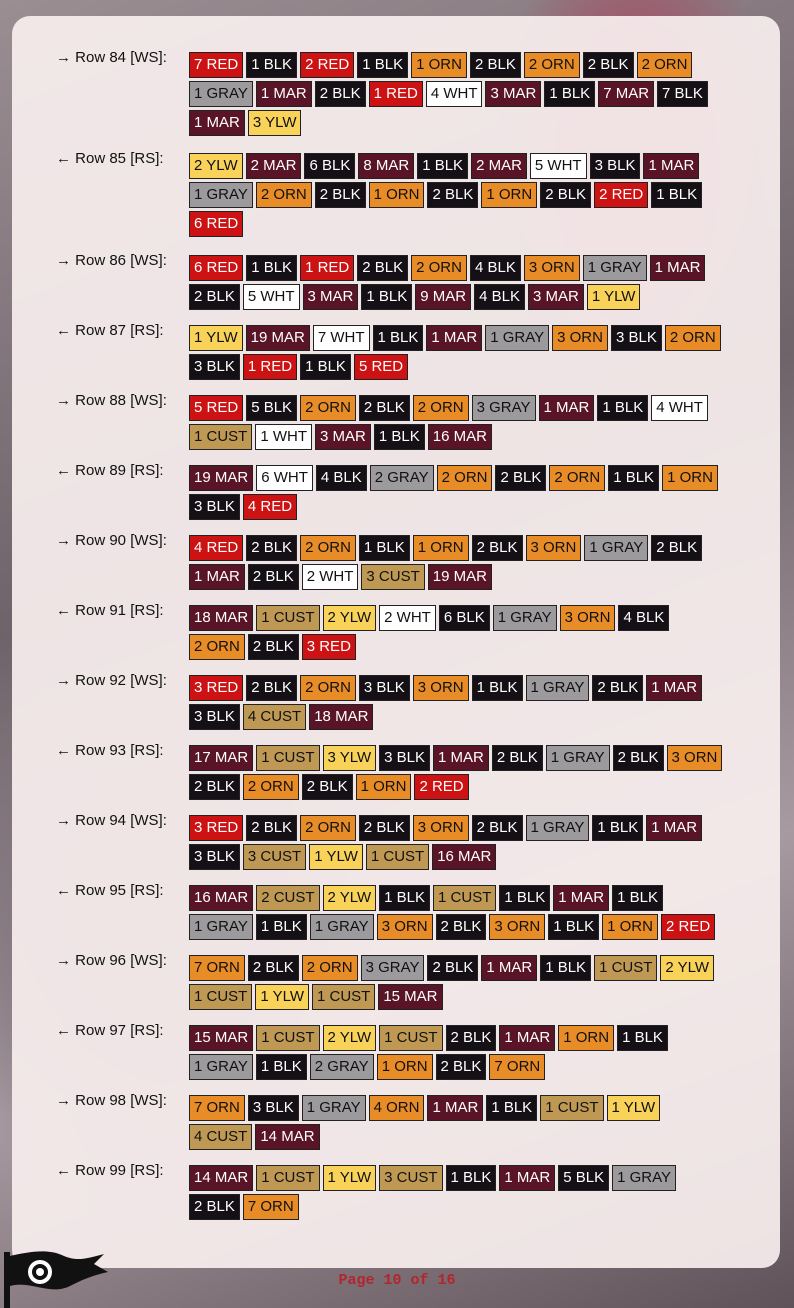 Image resolution: width=794 pixels, height=1308 pixels. Describe the element at coordinates (341, 717) in the screenshot. I see `stitch-block-mar: 18 MAR` at that location.